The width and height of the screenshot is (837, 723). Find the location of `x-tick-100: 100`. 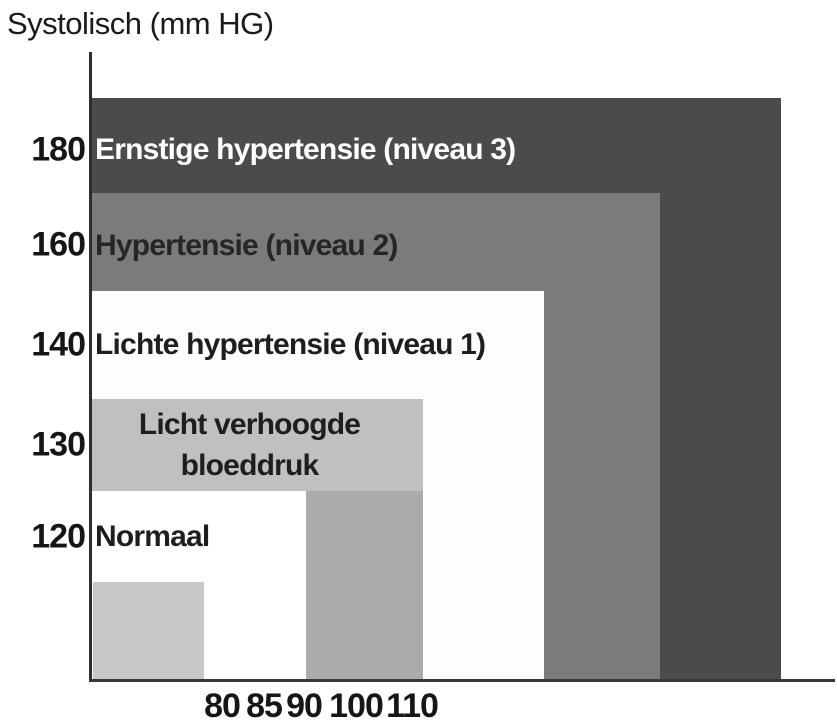

x-tick-100: 100 is located at coordinates (356, 705).